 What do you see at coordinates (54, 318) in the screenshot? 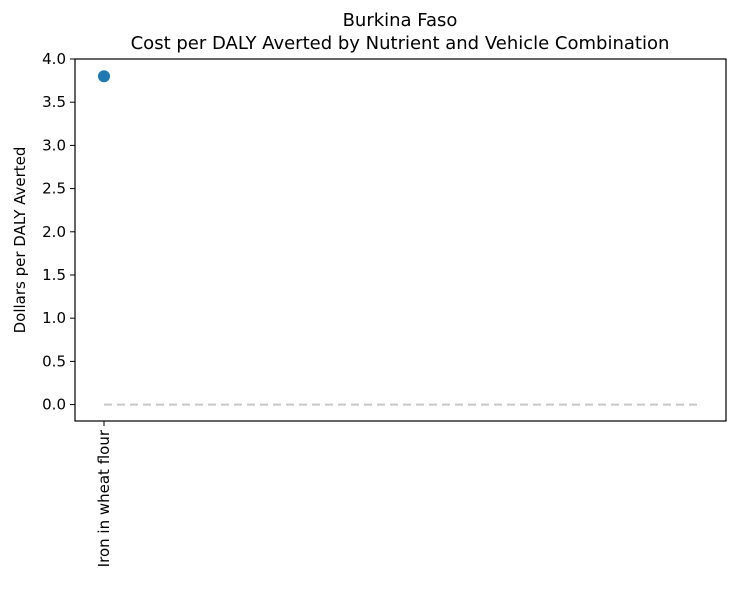
I see `y-tick-label: 1.0` at bounding box center [54, 318].